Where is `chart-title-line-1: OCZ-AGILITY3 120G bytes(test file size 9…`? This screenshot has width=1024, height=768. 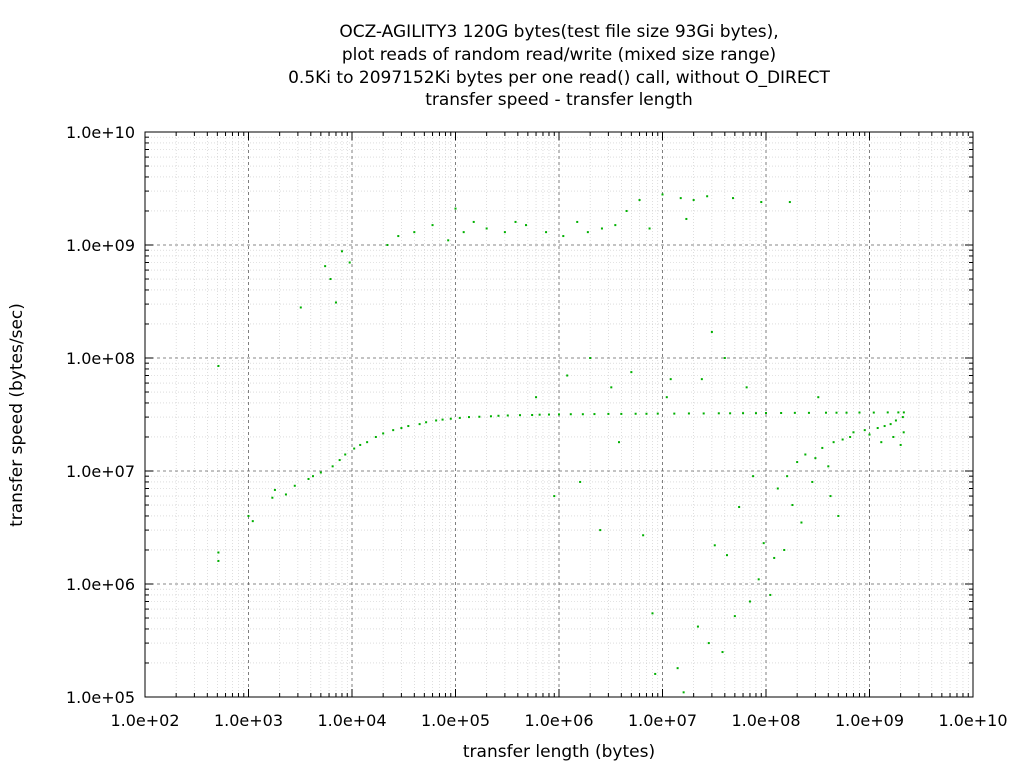
chart-title-line-1: OCZ-AGILITY3 120G bytes(test file size 9… is located at coordinates (558, 32).